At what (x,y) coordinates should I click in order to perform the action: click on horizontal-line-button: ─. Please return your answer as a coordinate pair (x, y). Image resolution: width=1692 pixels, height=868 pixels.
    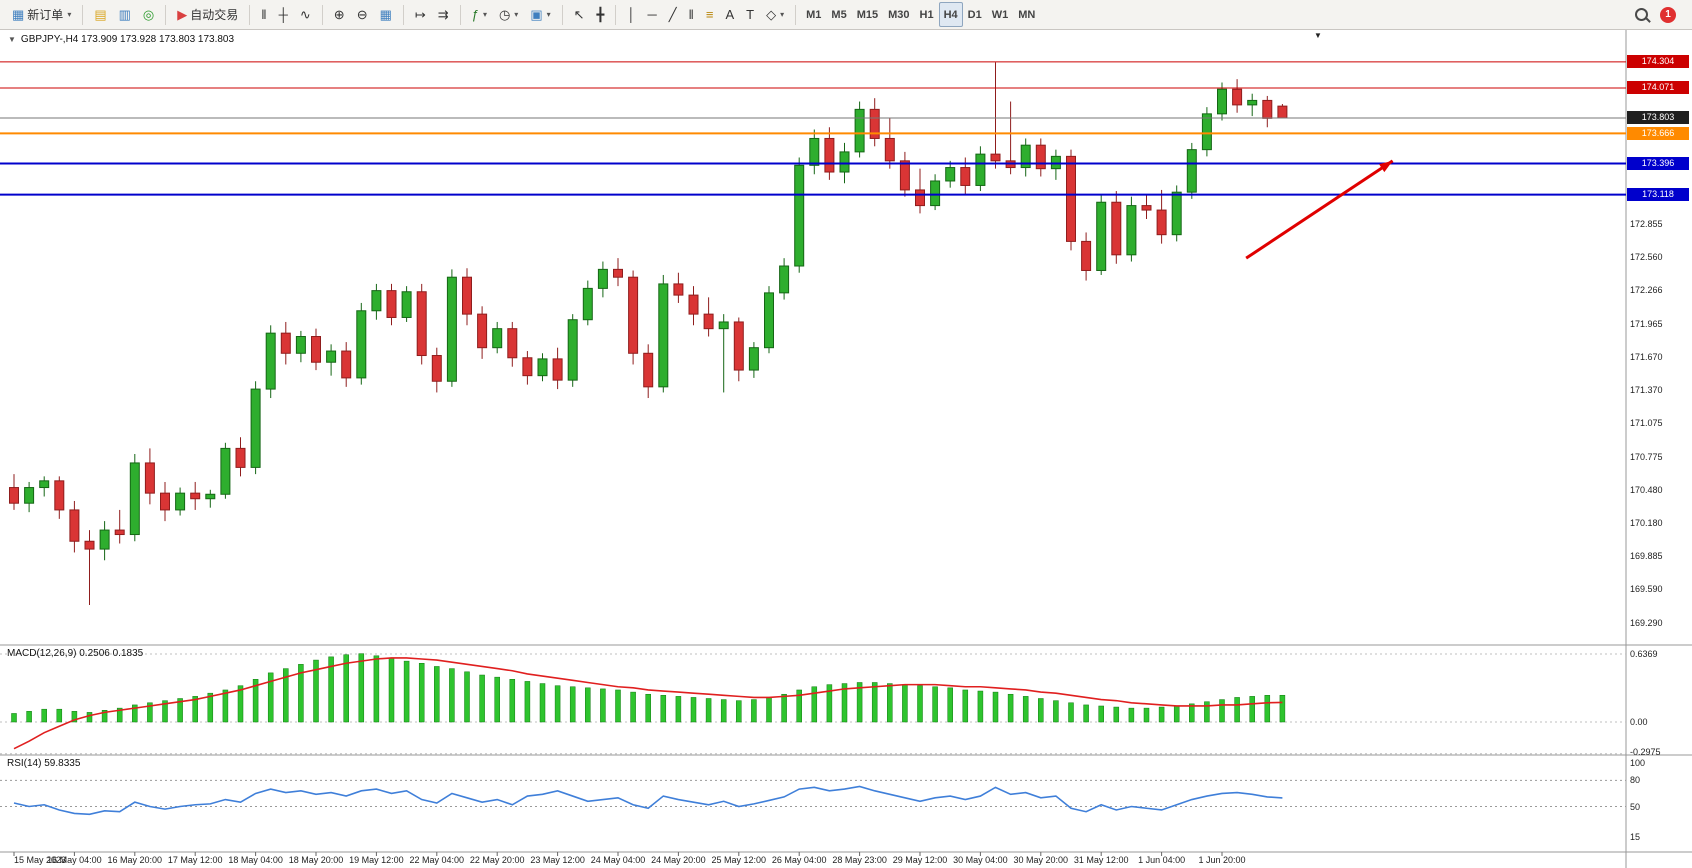
    Looking at the image, I should click on (651, 14).